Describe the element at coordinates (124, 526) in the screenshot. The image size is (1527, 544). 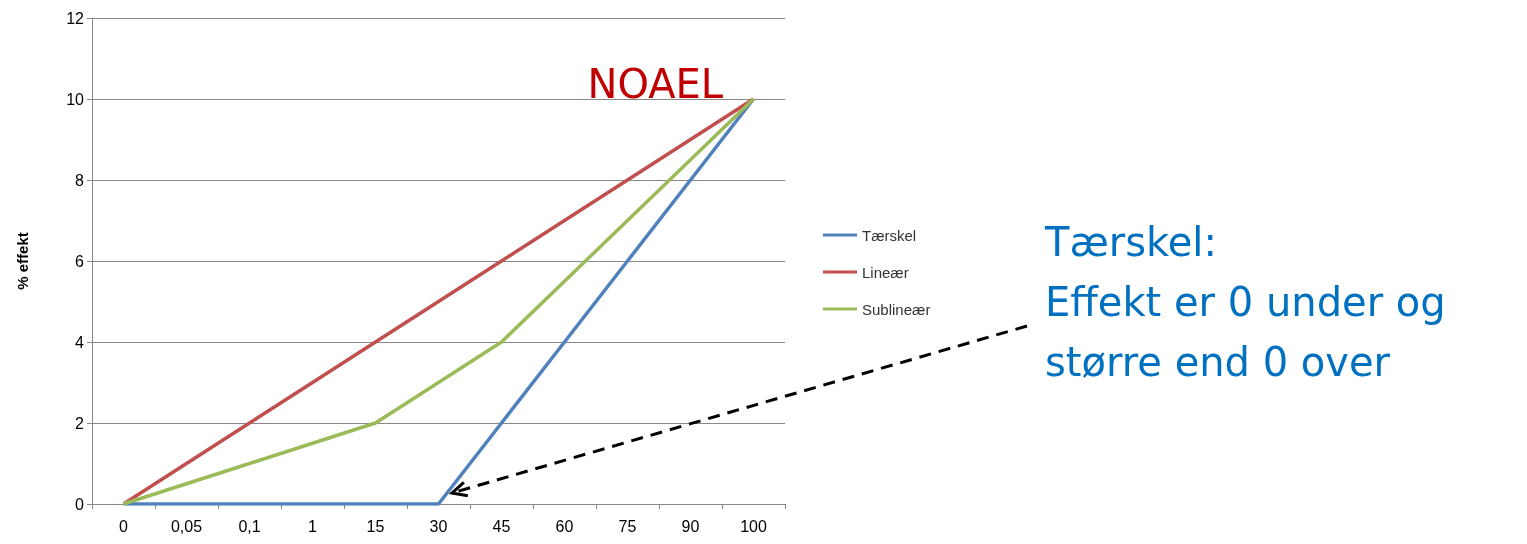
I see `x-tick-label: 0` at that location.